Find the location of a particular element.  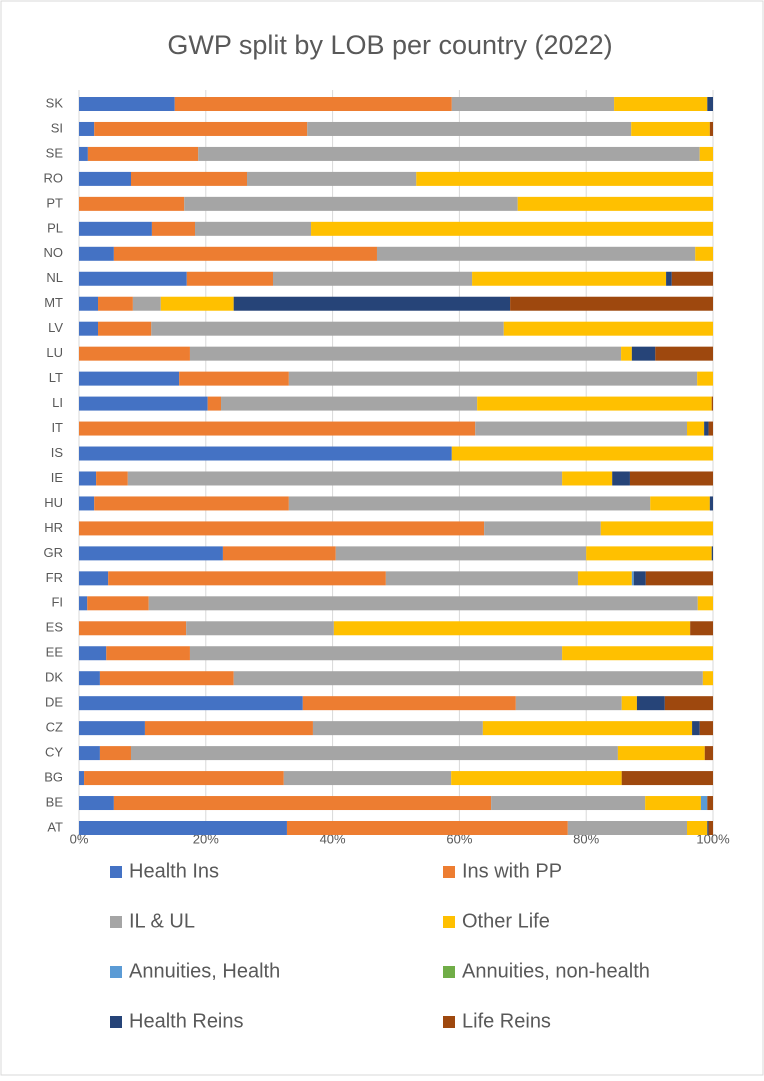

legend-label: Health Ins is located at coordinates (174, 871).